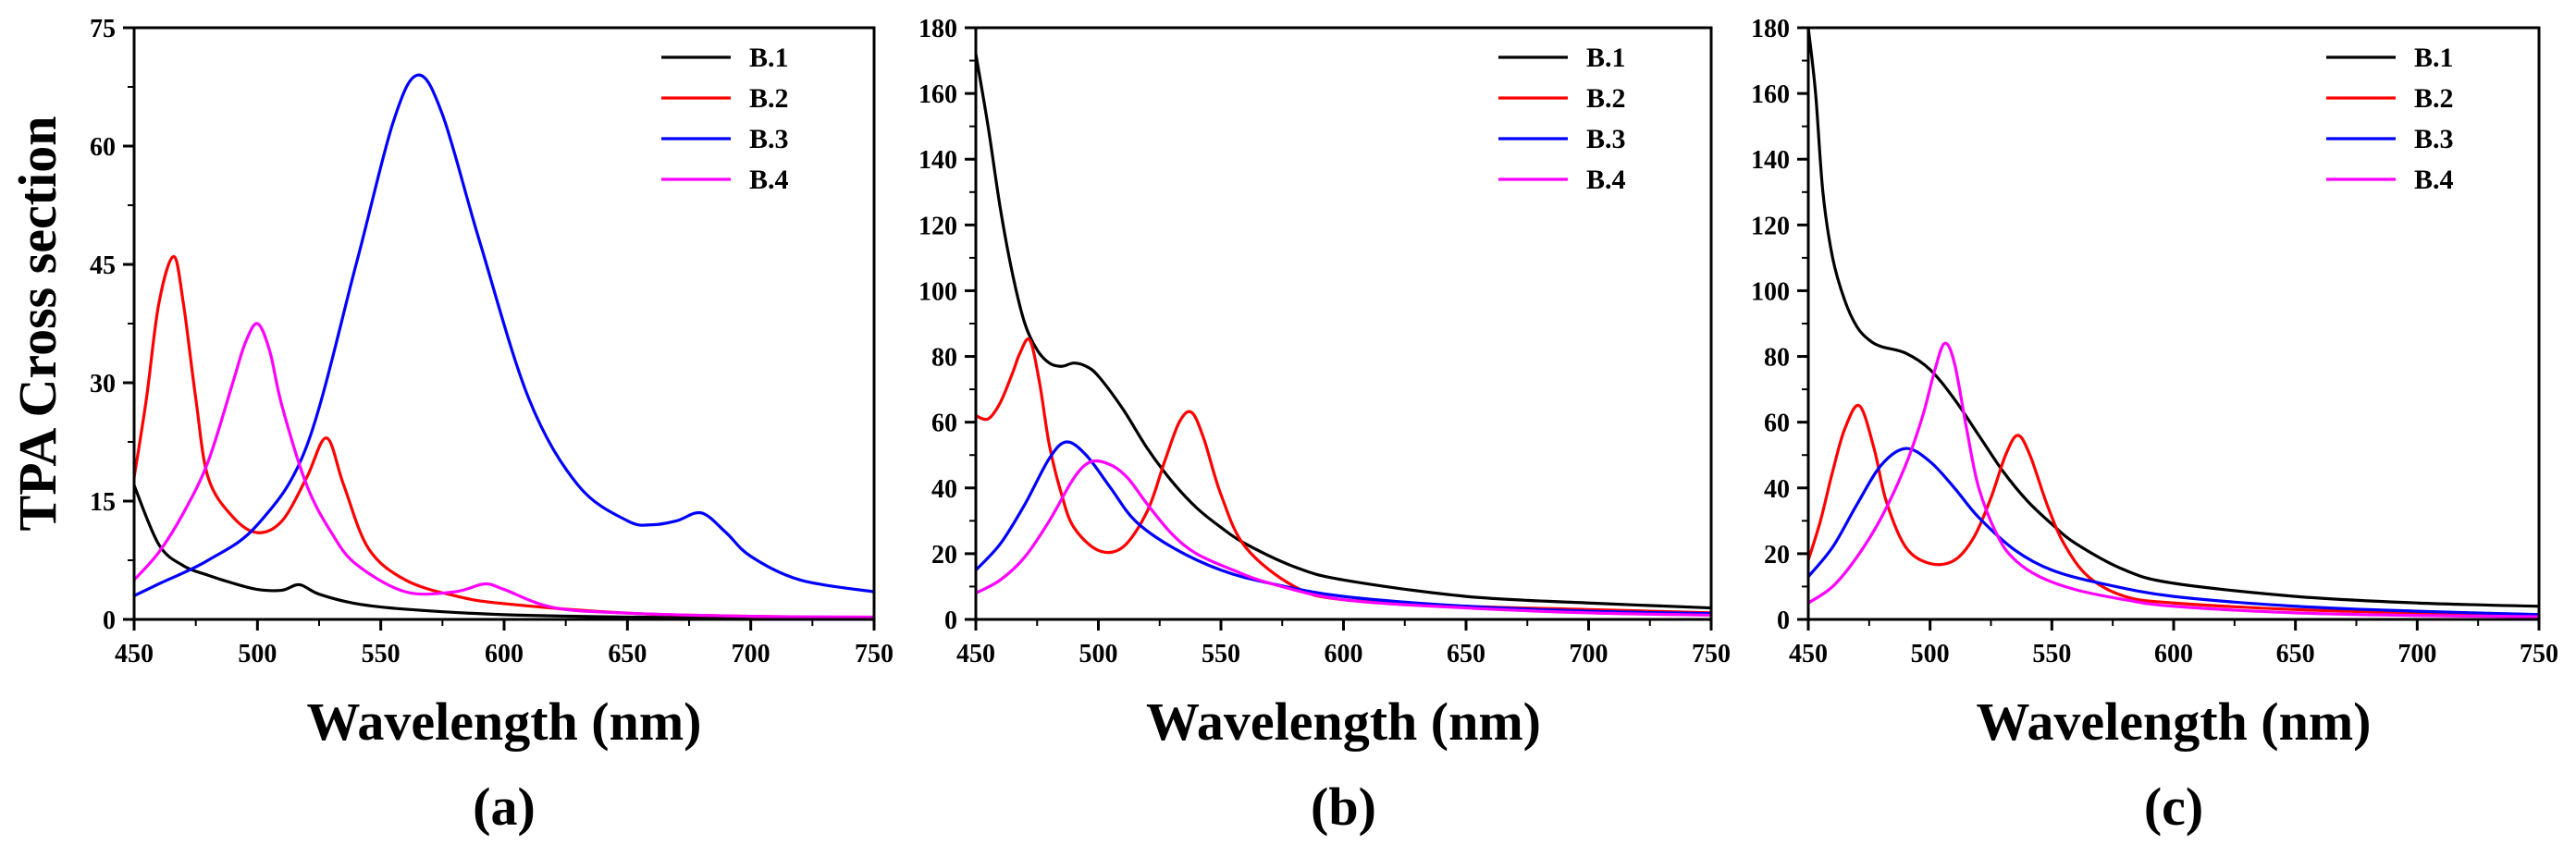 The width and height of the screenshot is (2576, 845). I want to click on panel-label: (b), so click(1343, 807).